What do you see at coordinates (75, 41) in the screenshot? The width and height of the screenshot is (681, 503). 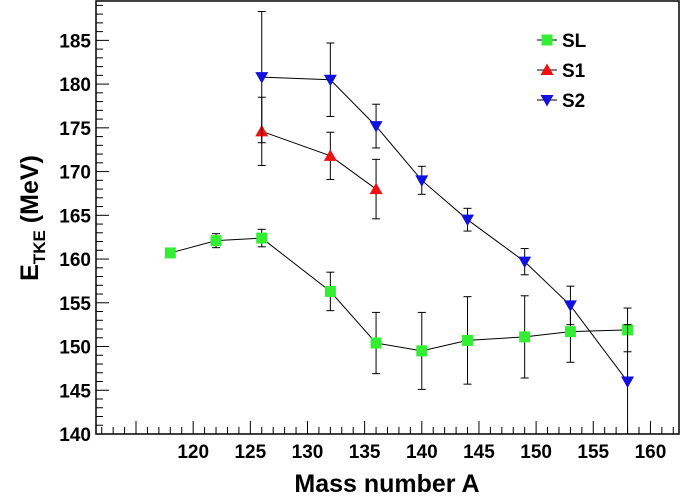 I see `y-tick-label: 185` at bounding box center [75, 41].